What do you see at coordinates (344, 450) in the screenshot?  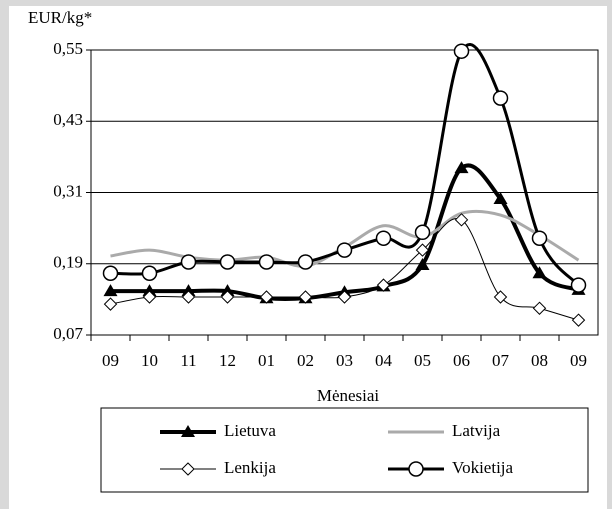 I see `legend-box` at bounding box center [344, 450].